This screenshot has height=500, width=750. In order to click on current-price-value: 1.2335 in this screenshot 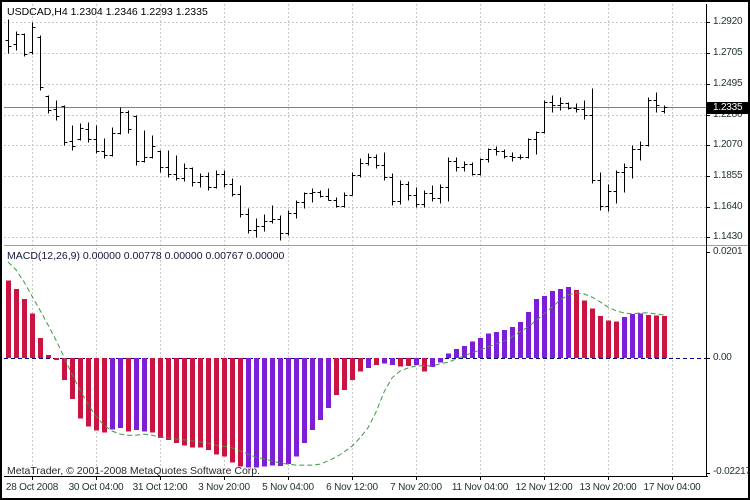, I will do `click(728, 107)`.